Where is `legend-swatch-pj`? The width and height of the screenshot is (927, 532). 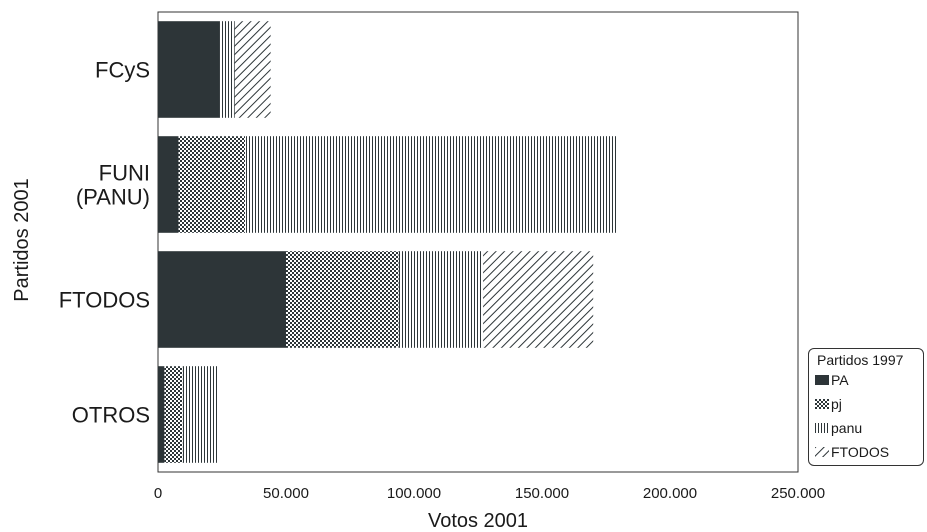
legend-swatch-pj is located at coordinates (822, 404).